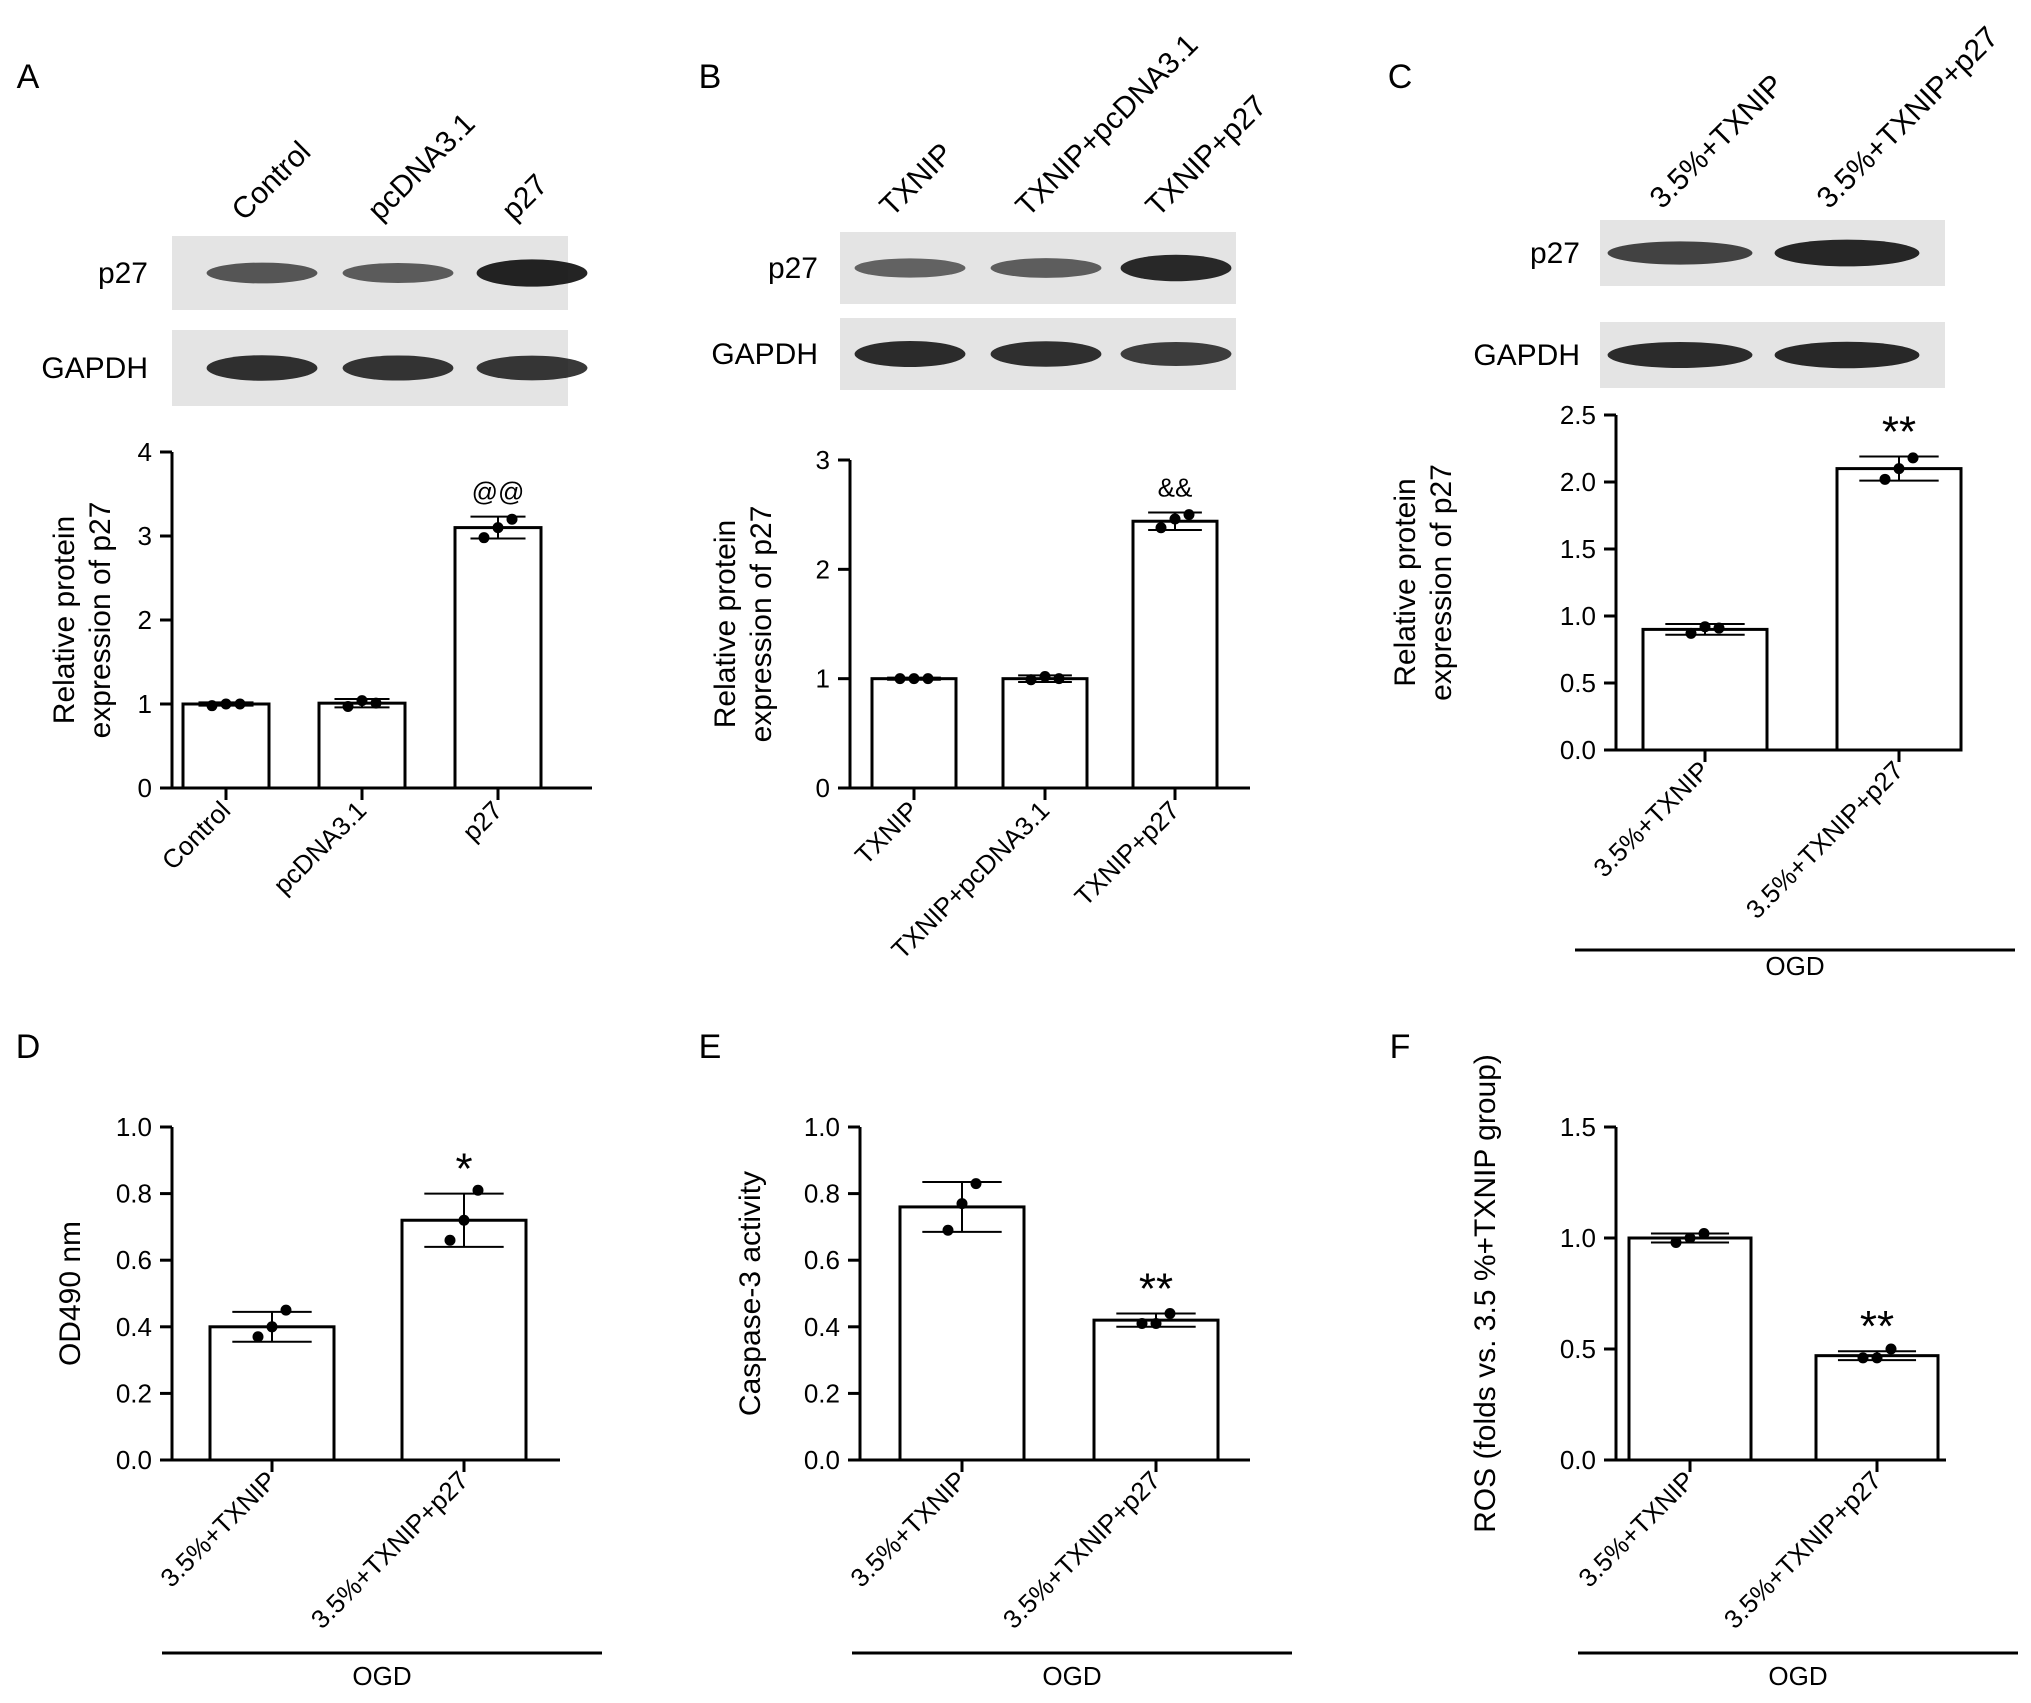 The image size is (2031, 1703). I want to click on x-category-label: TXNIP+p27, so click(1126, 853).